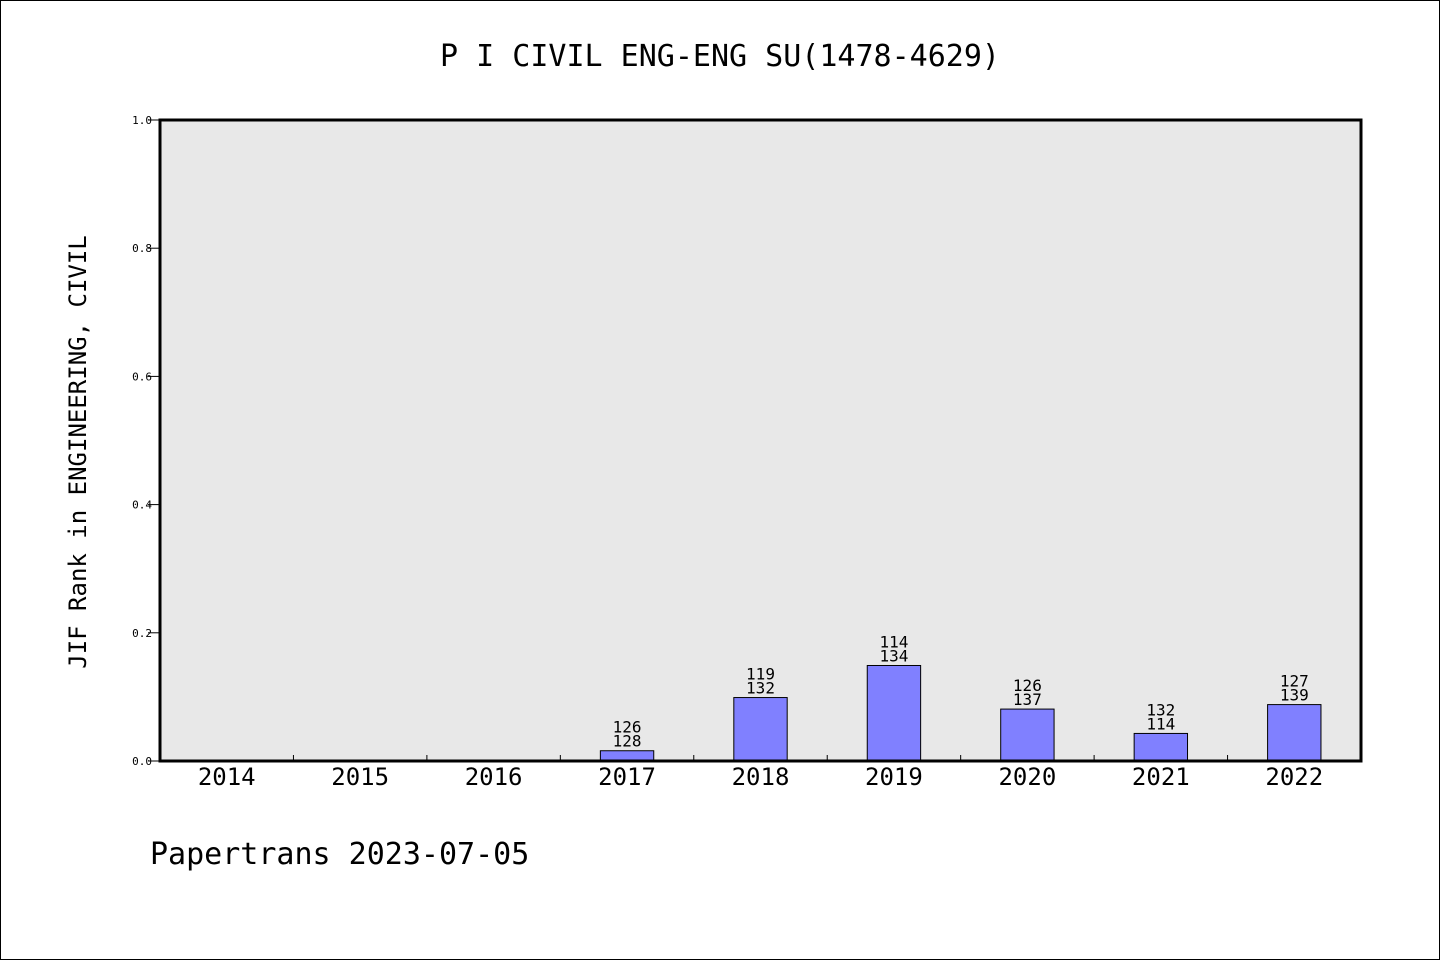 The width and height of the screenshot is (1440, 960). Describe the element at coordinates (1160, 709) in the screenshot. I see `bar-label-top: 132` at that location.